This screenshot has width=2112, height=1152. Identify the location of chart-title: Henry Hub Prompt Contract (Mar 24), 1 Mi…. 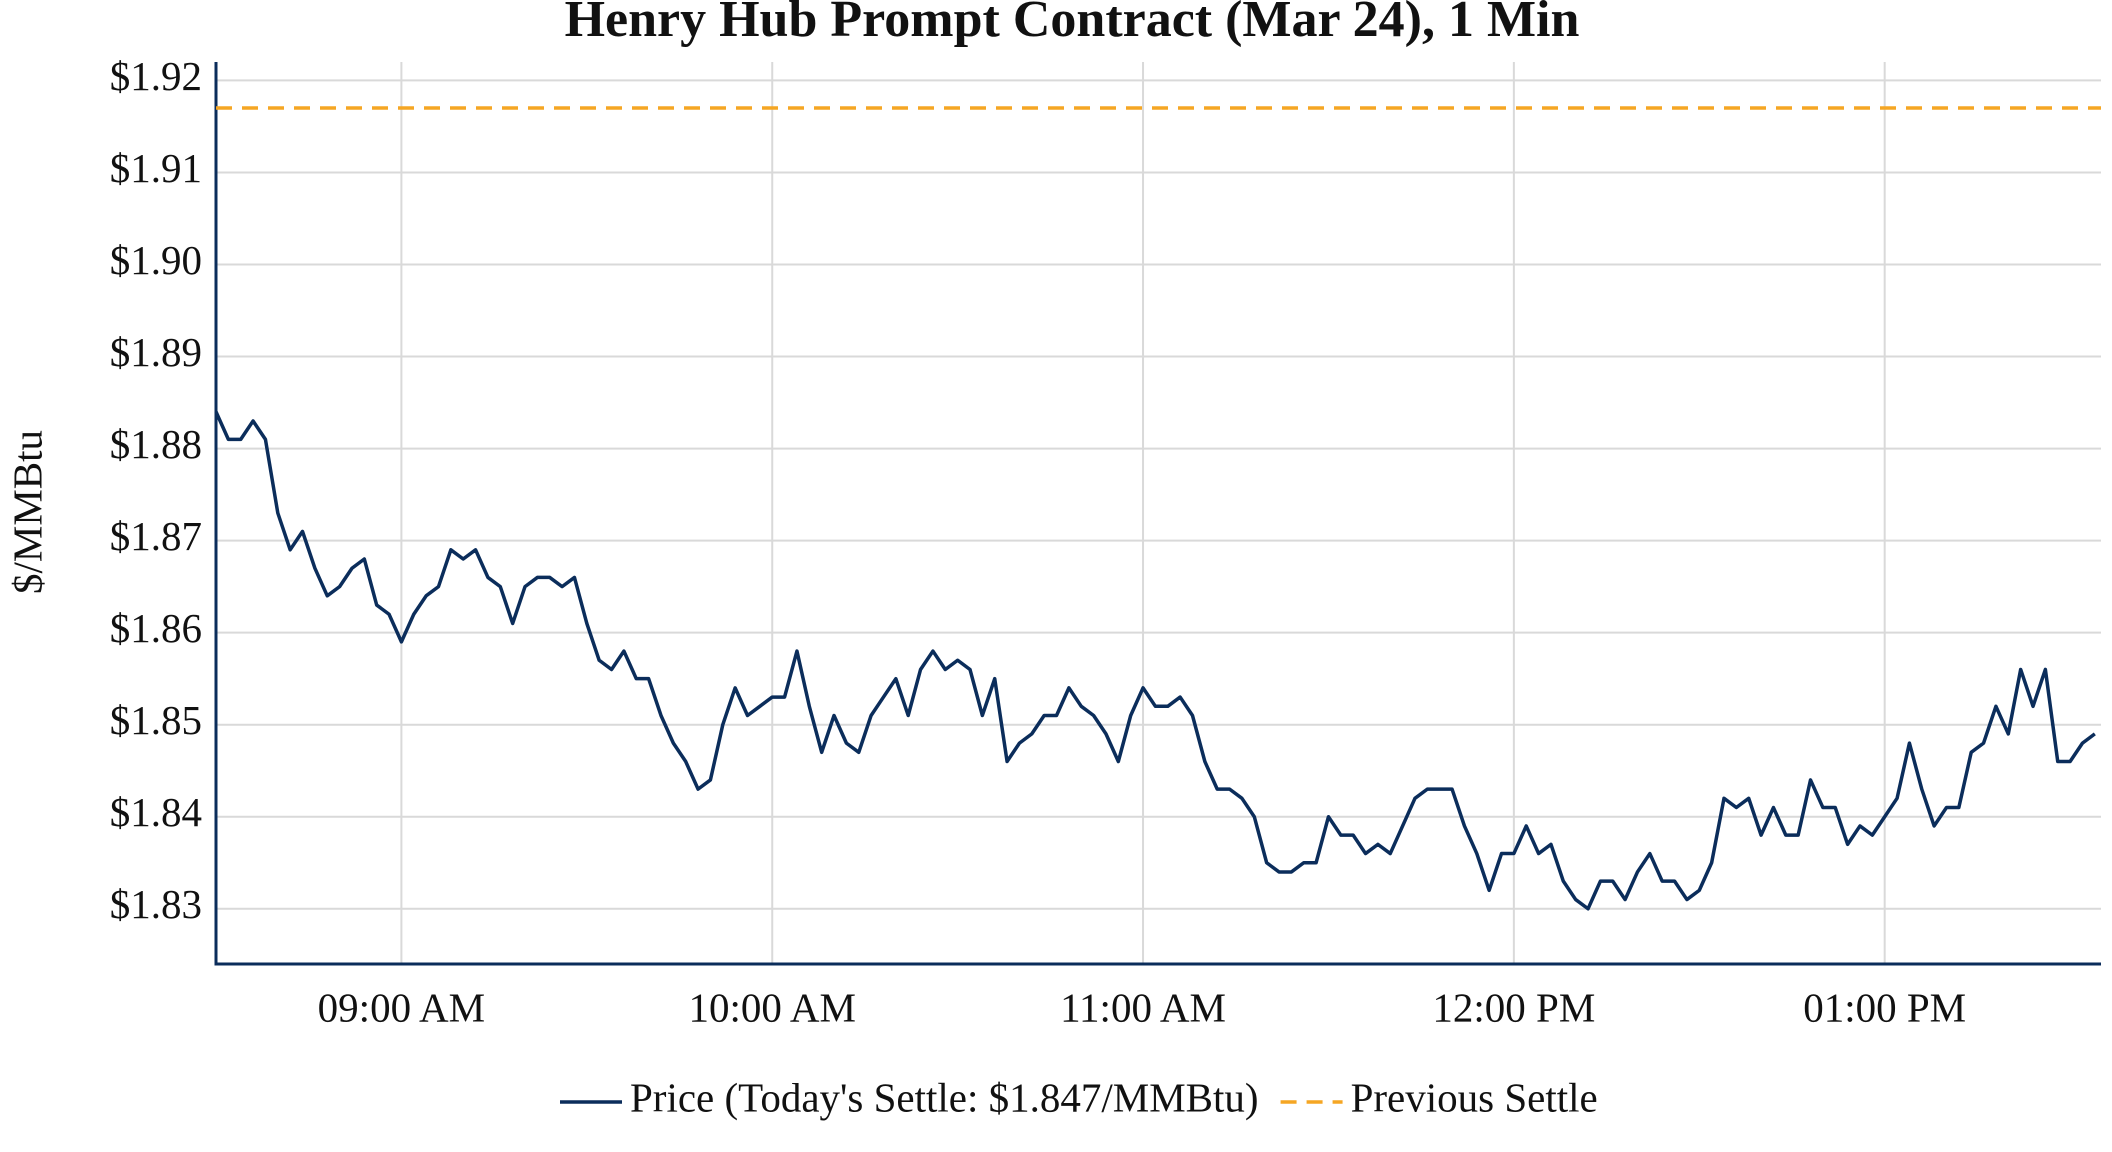
(1072, 24).